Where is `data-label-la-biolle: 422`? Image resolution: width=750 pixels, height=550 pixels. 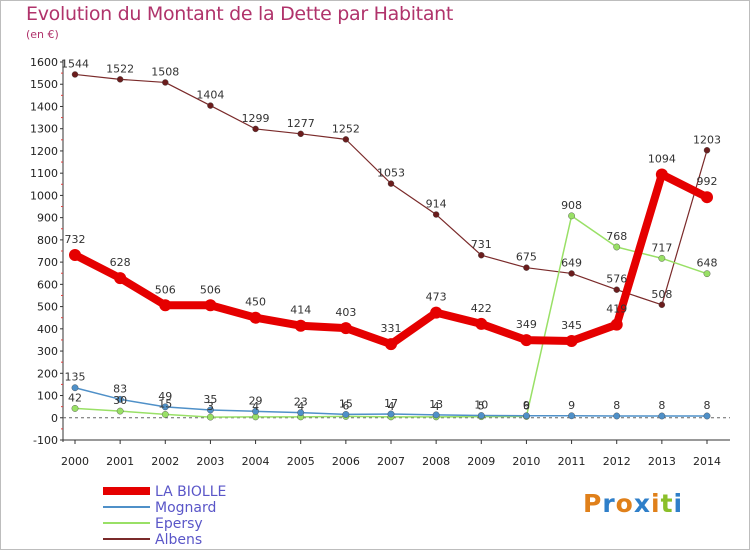
data-label-la-biolle: 422 is located at coordinates (481, 308).